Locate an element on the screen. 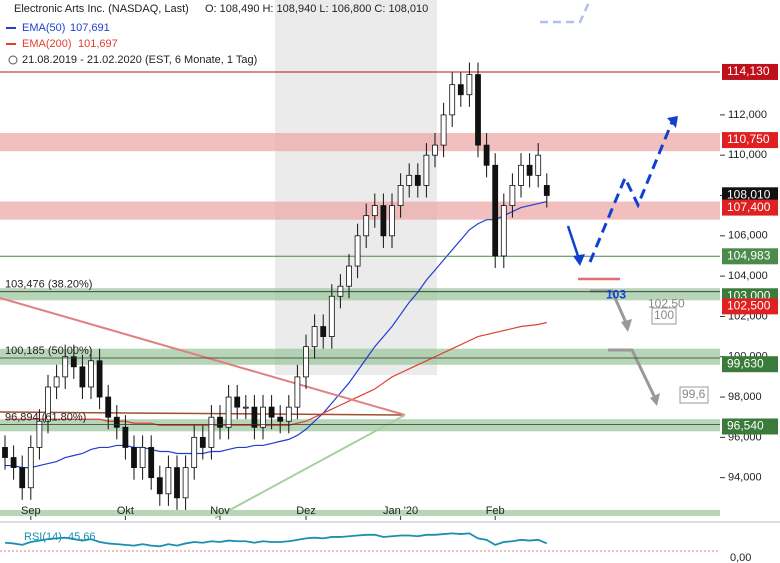 Image resolution: width=780 pixels, height=563 pixels. rsi-tick-label: 0,00 is located at coordinates (740, 557).